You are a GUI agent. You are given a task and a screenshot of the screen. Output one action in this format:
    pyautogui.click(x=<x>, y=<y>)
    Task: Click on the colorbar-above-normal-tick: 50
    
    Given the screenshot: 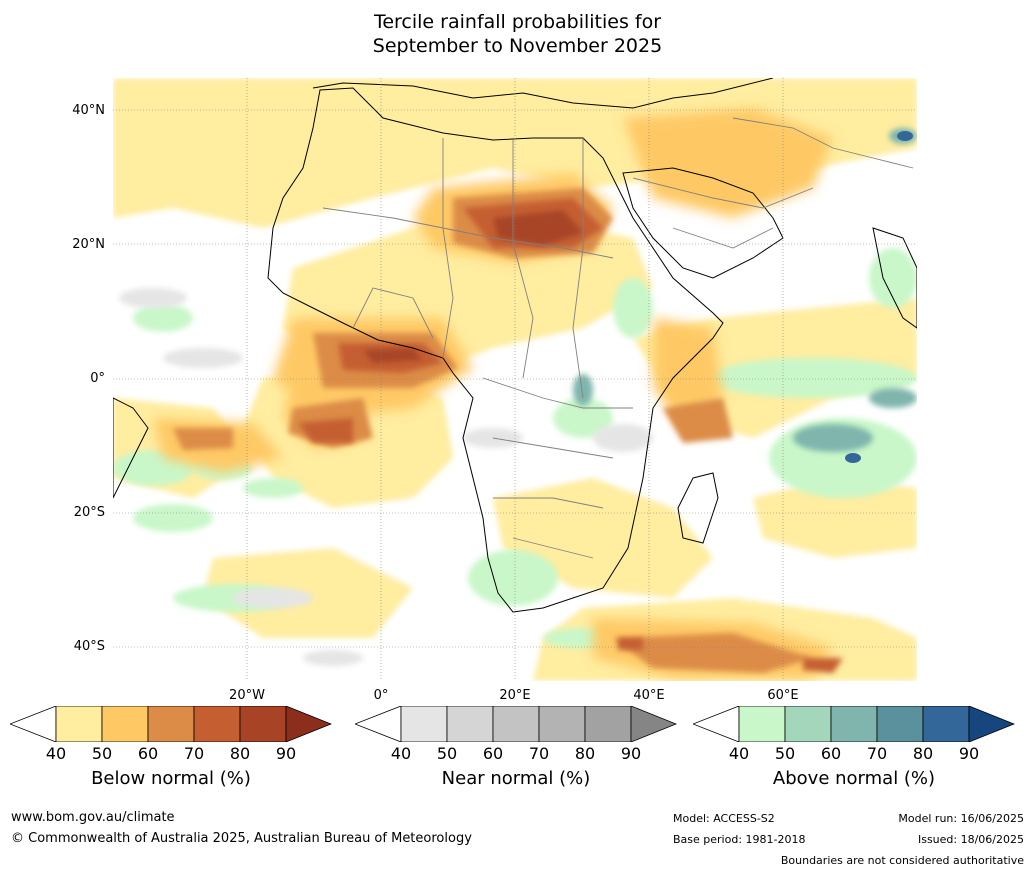 What is the action you would take?
    pyautogui.click(x=785, y=753)
    